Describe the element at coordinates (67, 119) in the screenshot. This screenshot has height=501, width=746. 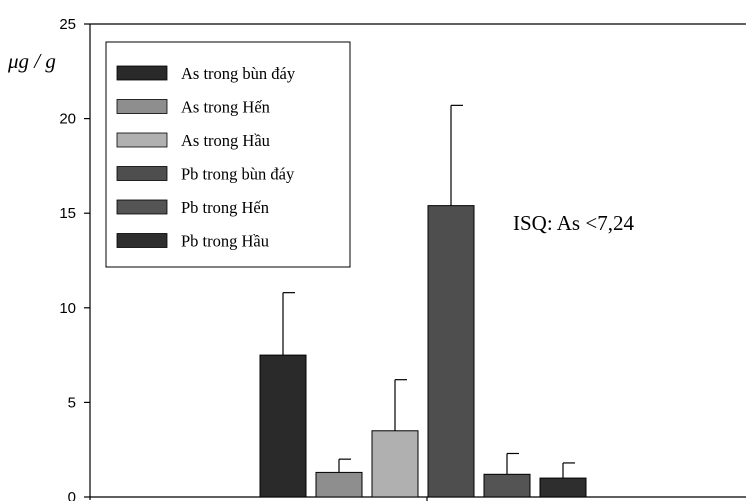
I see `y-tick-label: 20` at that location.